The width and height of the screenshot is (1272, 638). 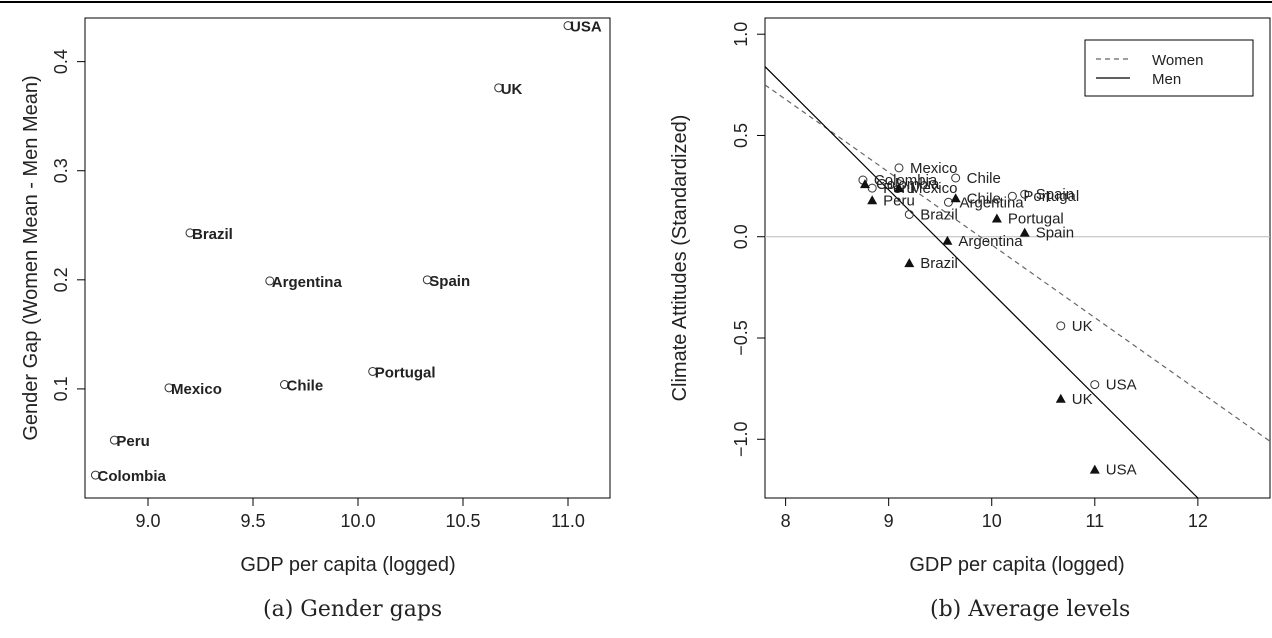 What do you see at coordinates (1094, 521) in the screenshot?
I see `x-tick-label-b: 11` at bounding box center [1094, 521].